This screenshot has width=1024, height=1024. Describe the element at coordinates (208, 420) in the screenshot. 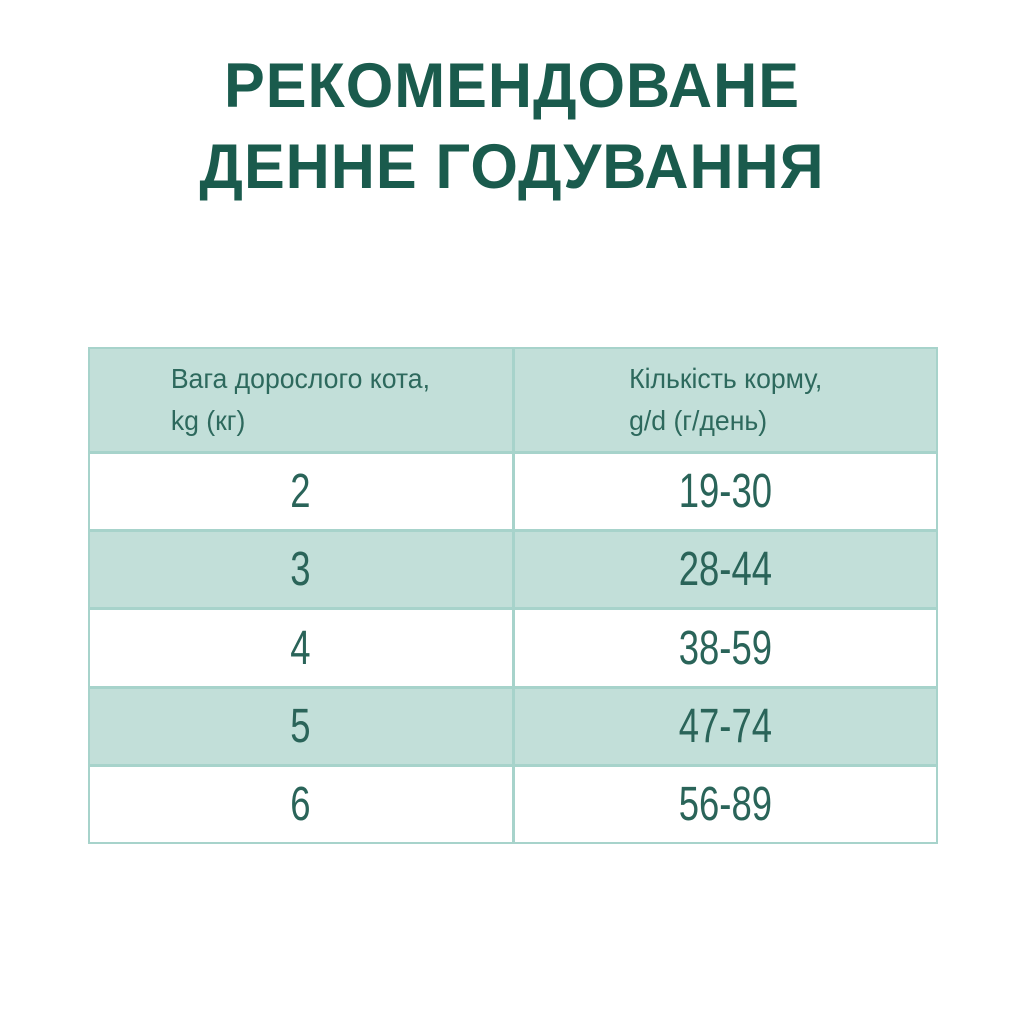

I see `header-weight-line2: kg (кг)` at that location.